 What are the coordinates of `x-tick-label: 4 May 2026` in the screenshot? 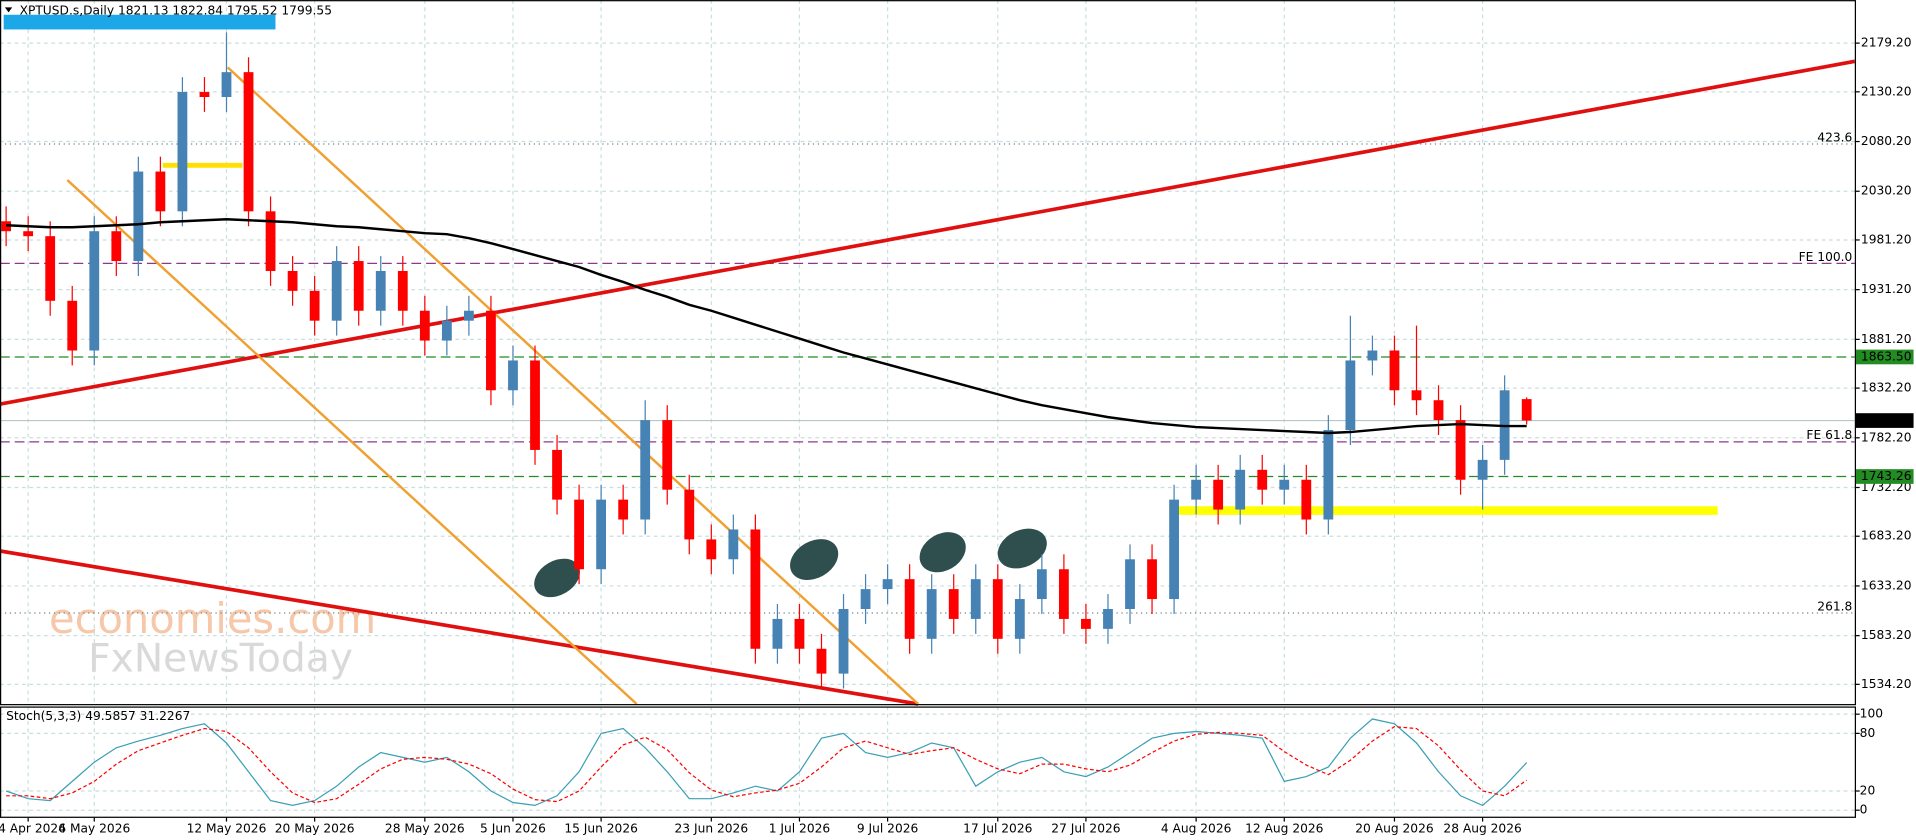 It's located at (94, 828).